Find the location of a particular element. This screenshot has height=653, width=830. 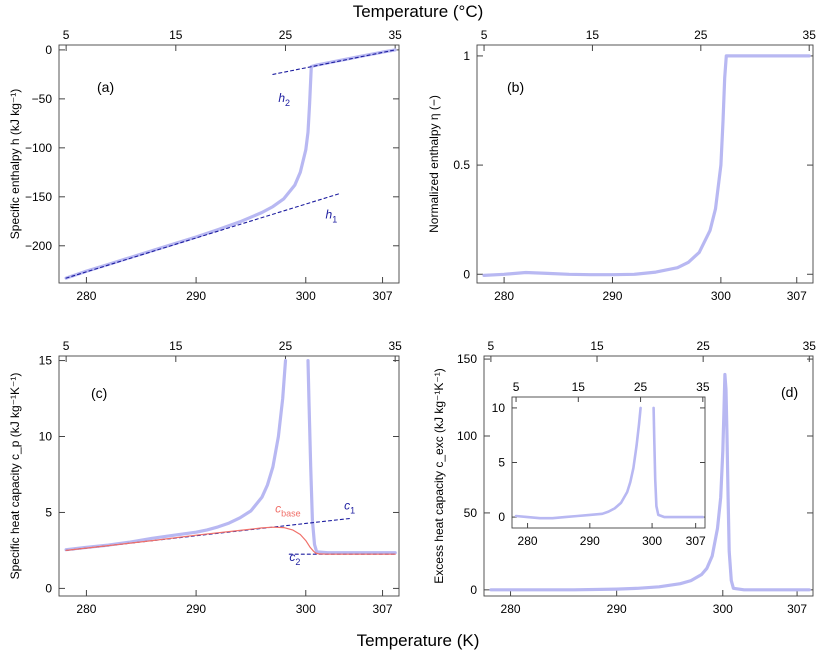

panel-a-top-tick-label: 25 is located at coordinates (286, 35).